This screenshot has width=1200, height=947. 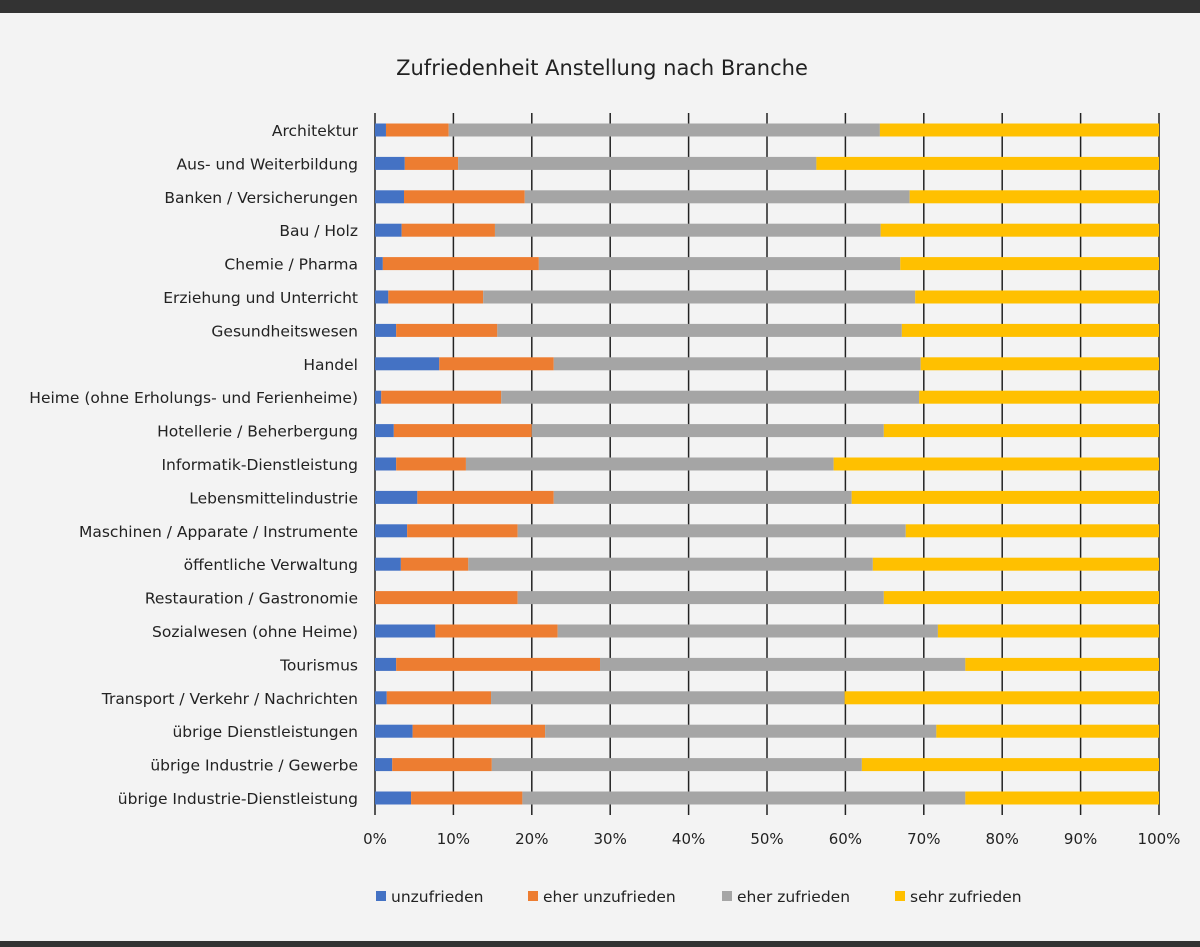 I want to click on legend-label: unzufrieden, so click(x=437, y=897).